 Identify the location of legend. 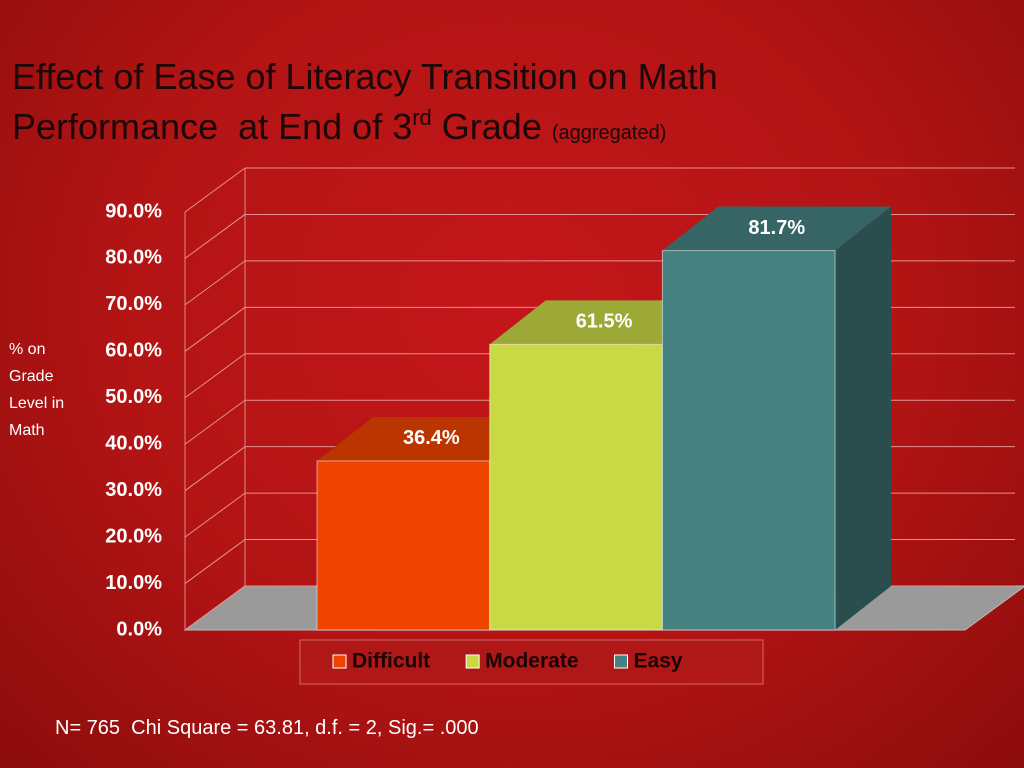
(531, 662).